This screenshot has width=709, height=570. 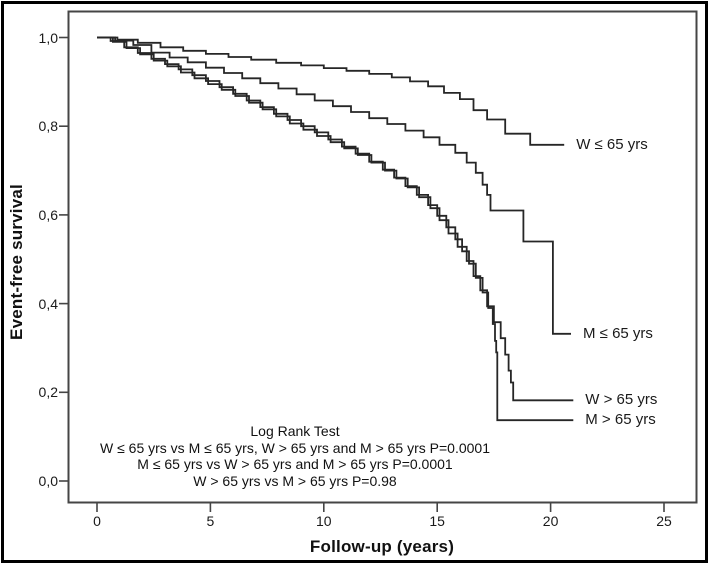 I want to click on y-tick-label: 0,6, so click(x=48, y=214).